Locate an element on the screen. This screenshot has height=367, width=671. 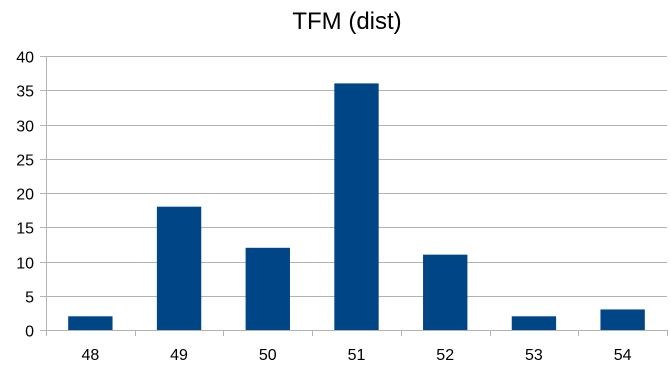
y-axis-tick-labels: 0 5 10 15 20 25 30 35 40 is located at coordinates (25, 195).